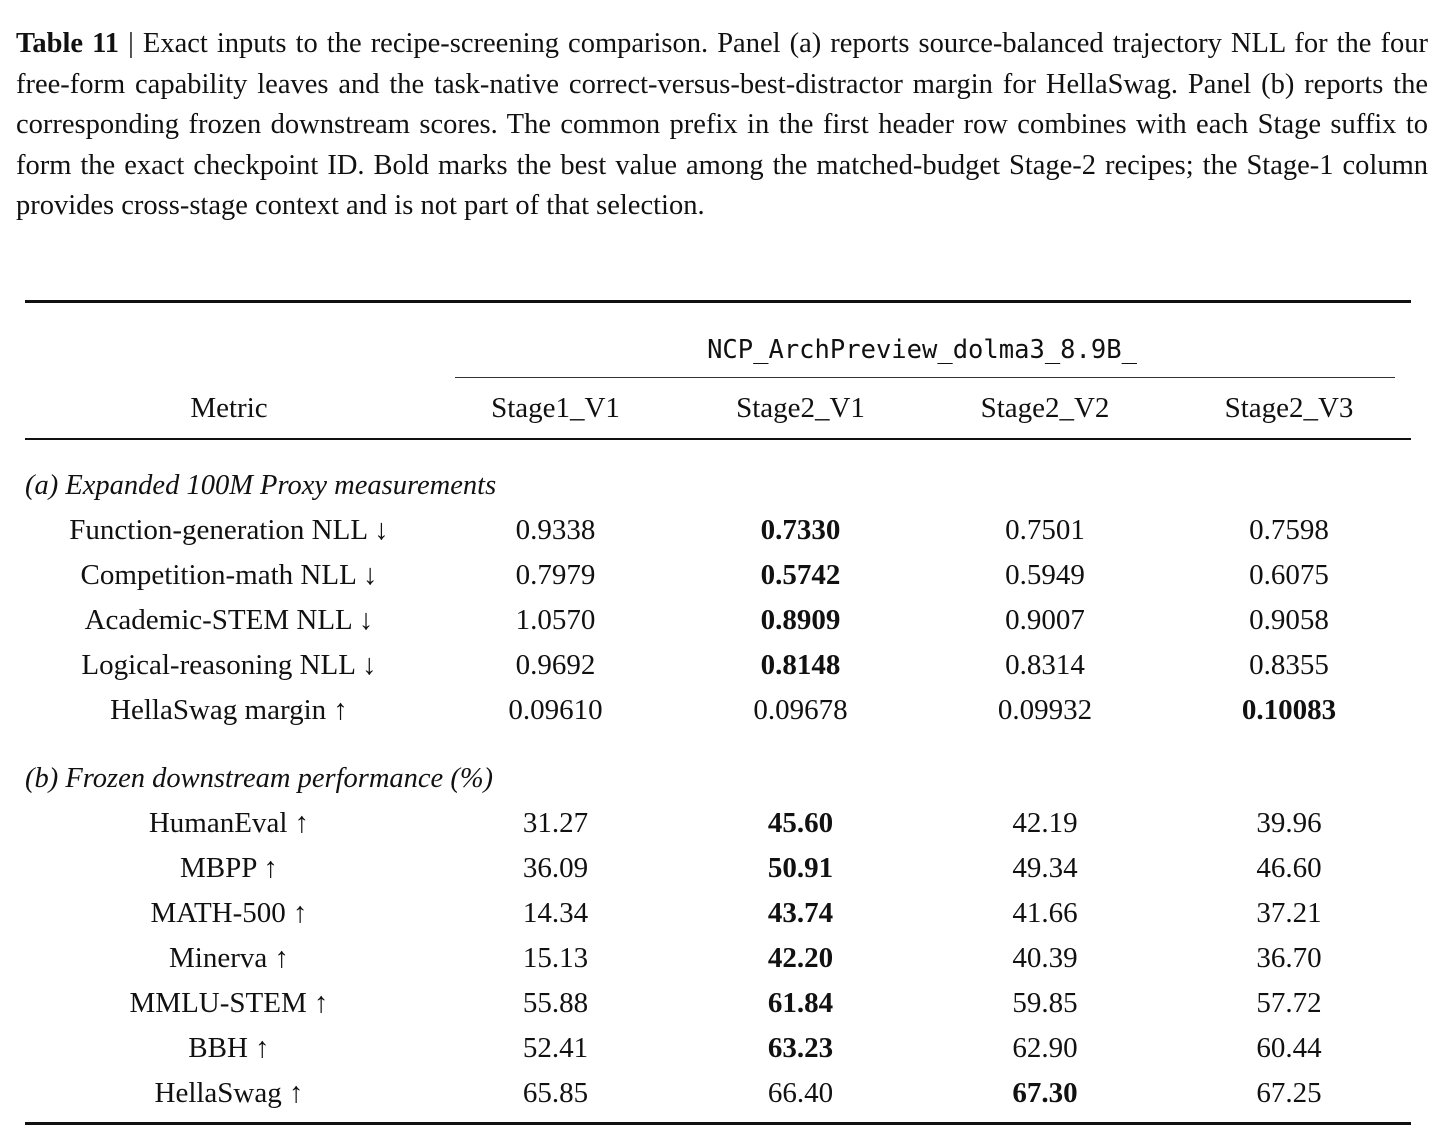  What do you see at coordinates (229, 913) in the screenshot?
I see `metric-label: MATH-500 ↑` at bounding box center [229, 913].